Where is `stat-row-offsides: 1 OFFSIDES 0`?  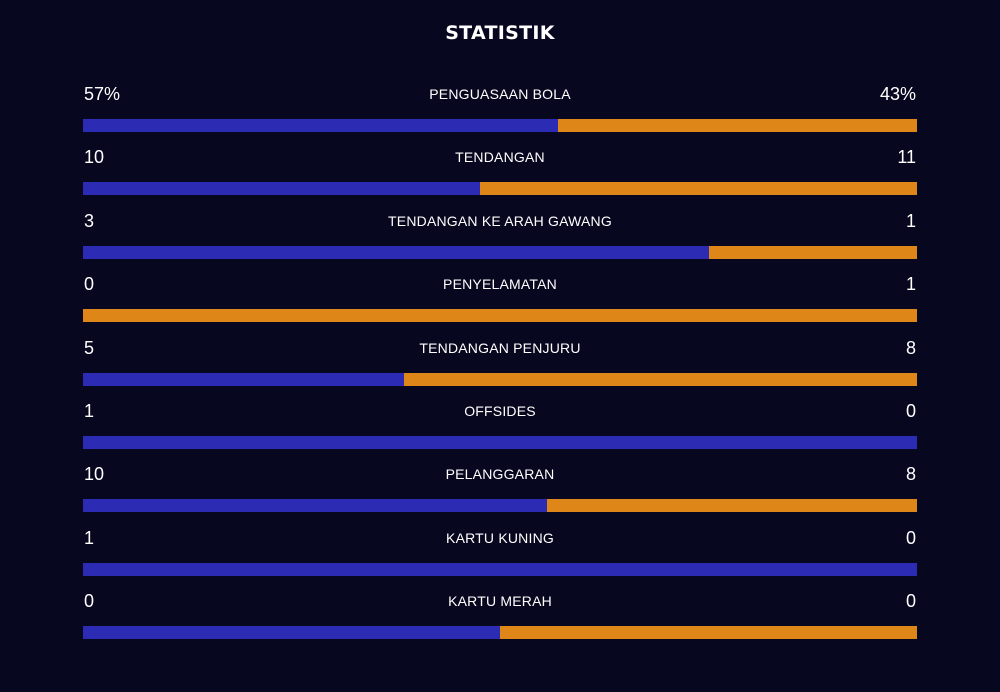
stat-row-offsides: 1 OFFSIDES 0 is located at coordinates (500, 428).